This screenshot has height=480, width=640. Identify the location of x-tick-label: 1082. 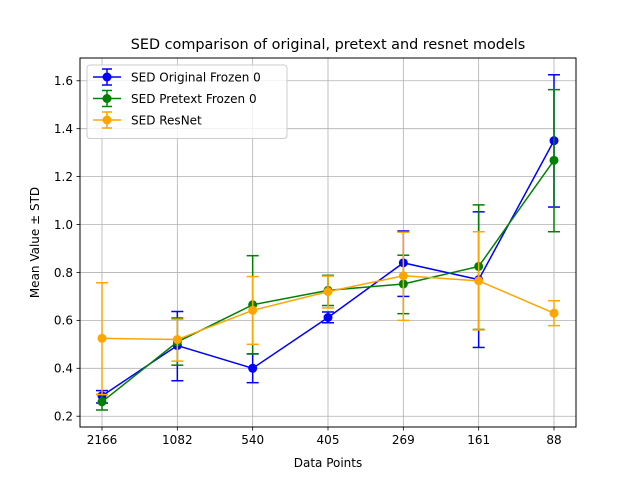
(177, 440).